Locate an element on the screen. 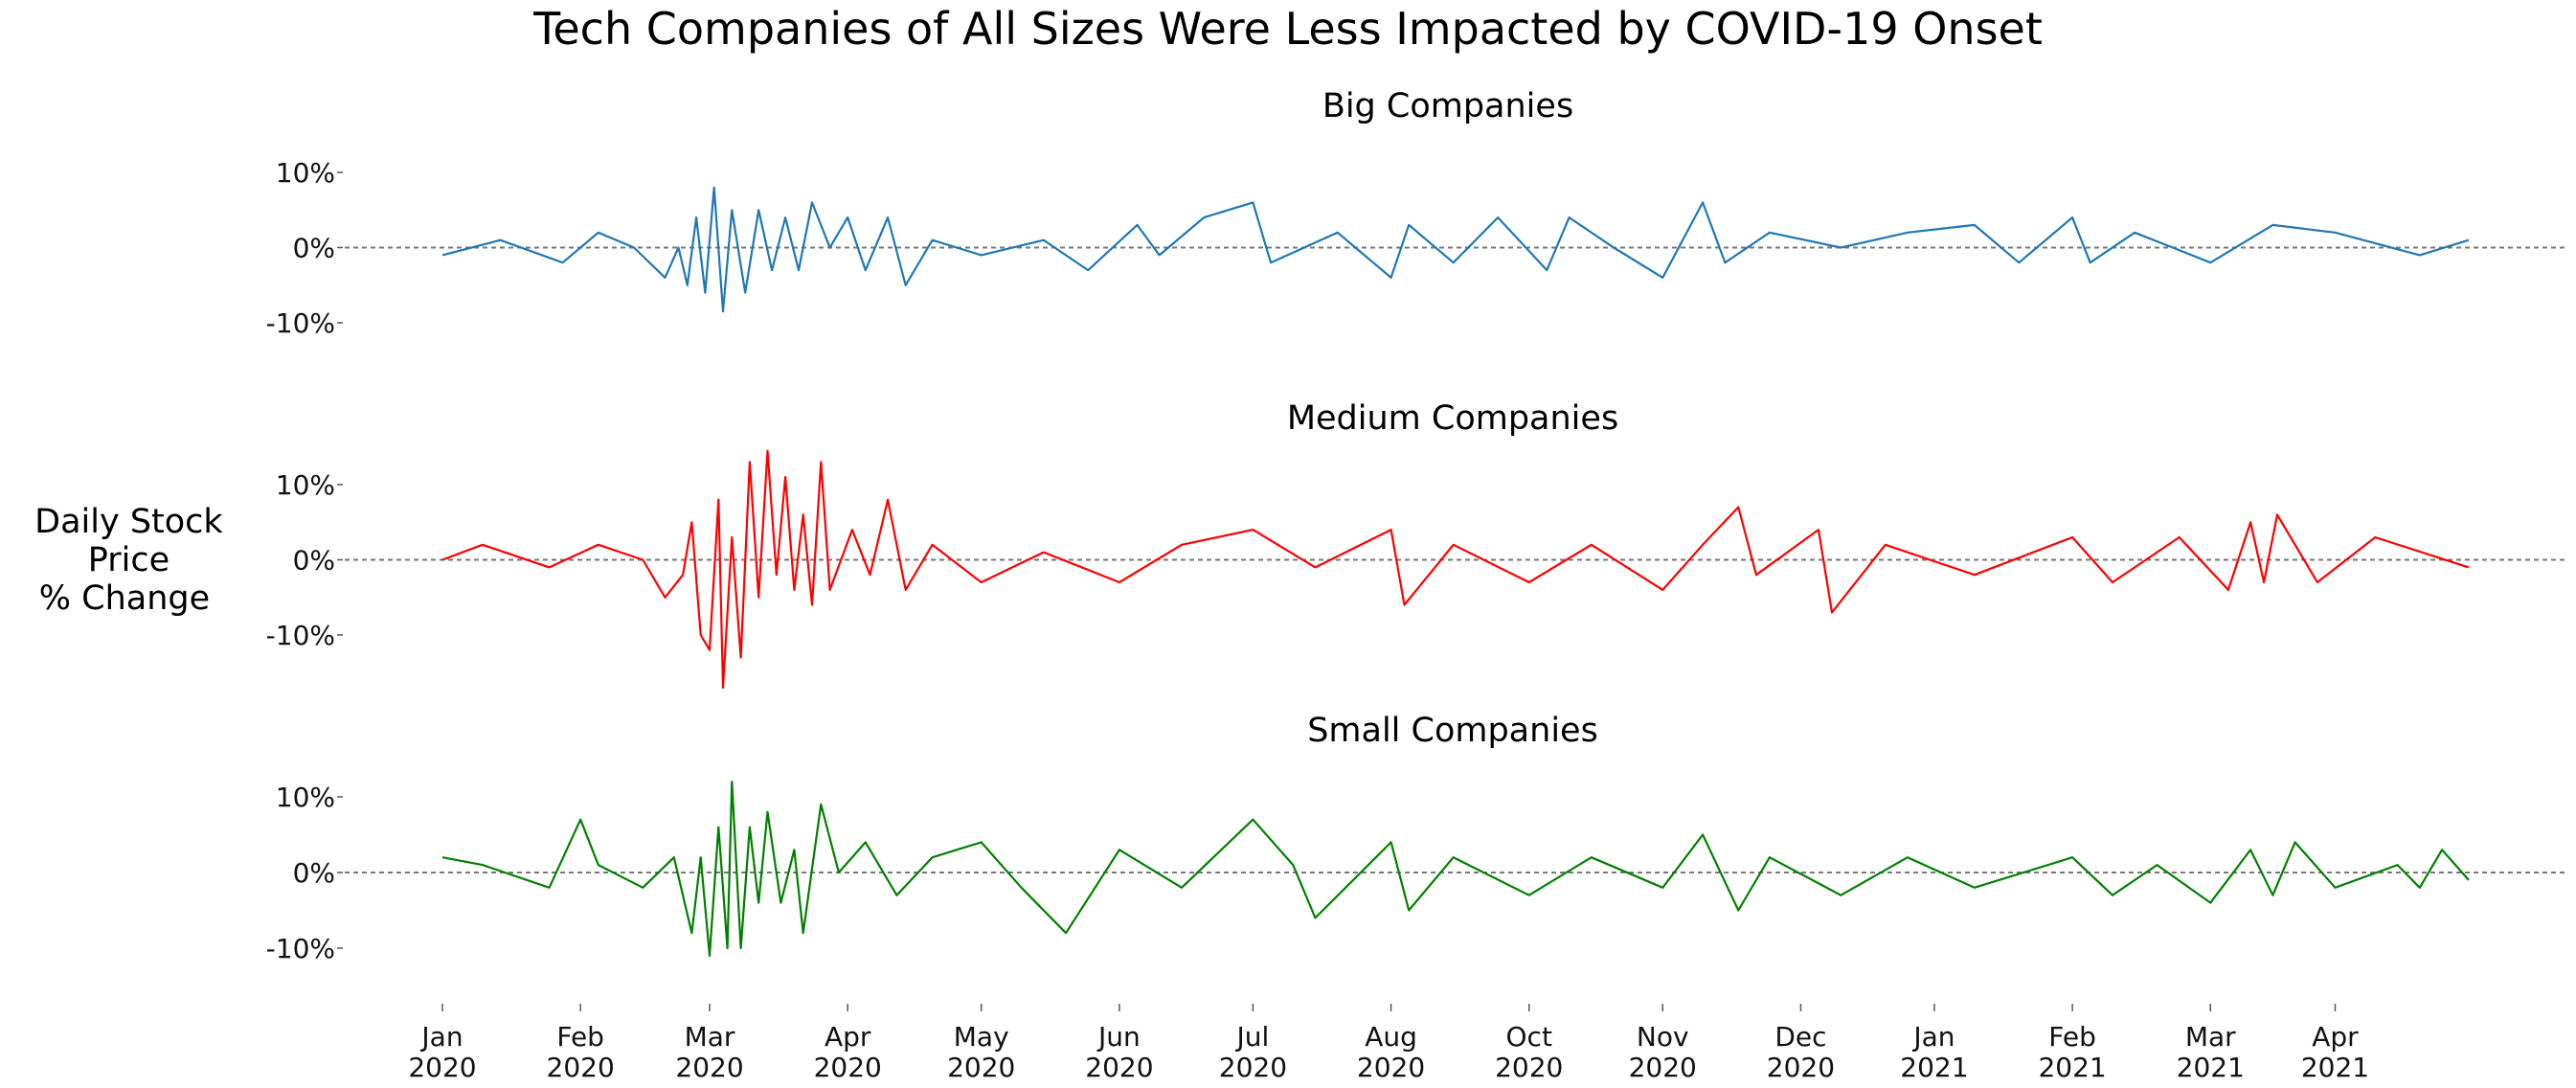 The width and height of the screenshot is (2576, 1088). x-tick-month: May is located at coordinates (981, 1037).